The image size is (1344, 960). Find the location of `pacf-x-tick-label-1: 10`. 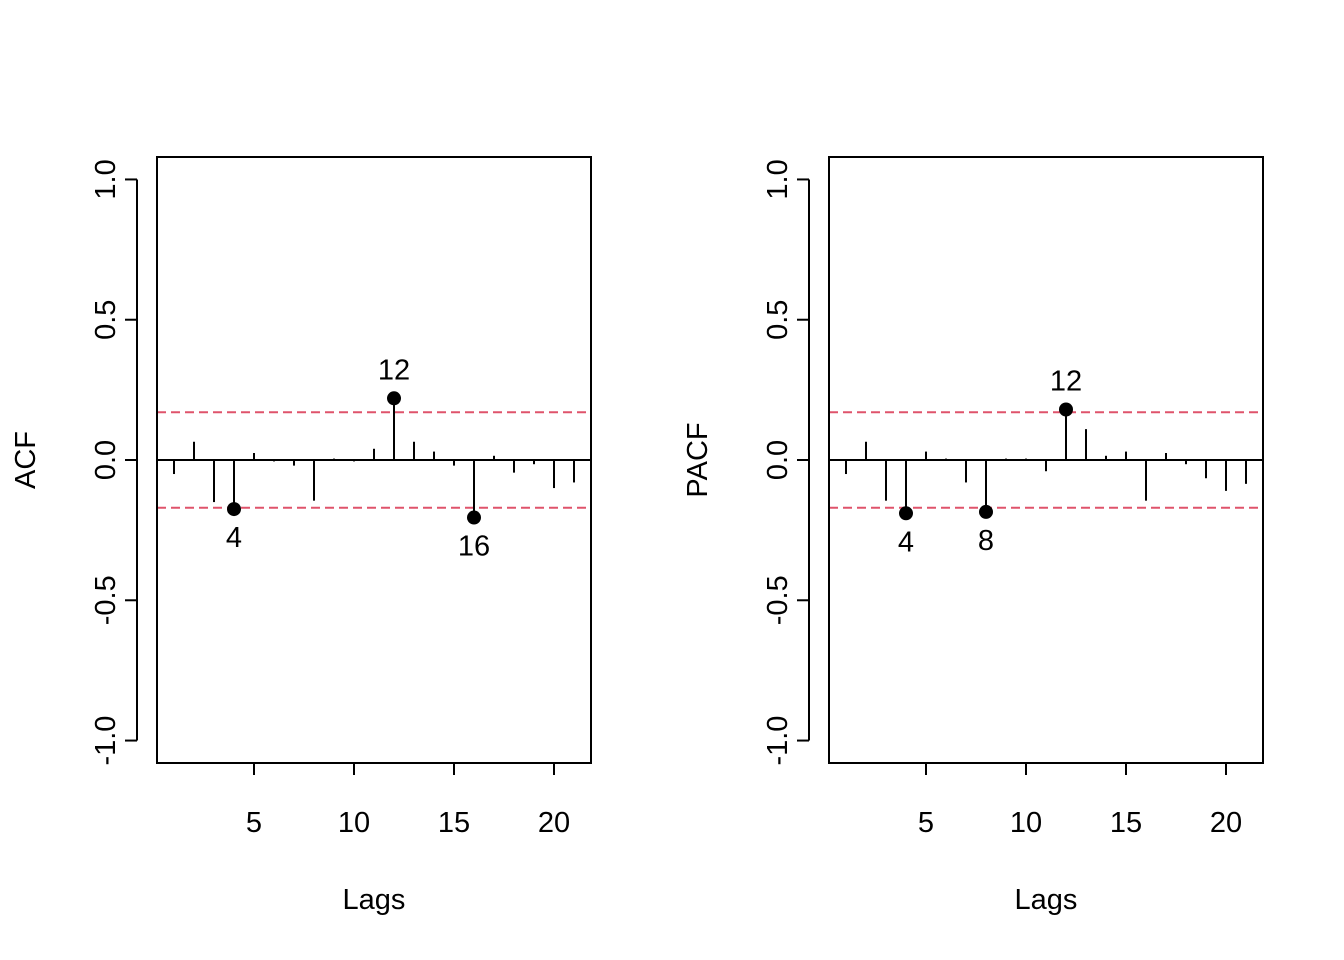

pacf-x-tick-label-1: 10 is located at coordinates (1026, 823).